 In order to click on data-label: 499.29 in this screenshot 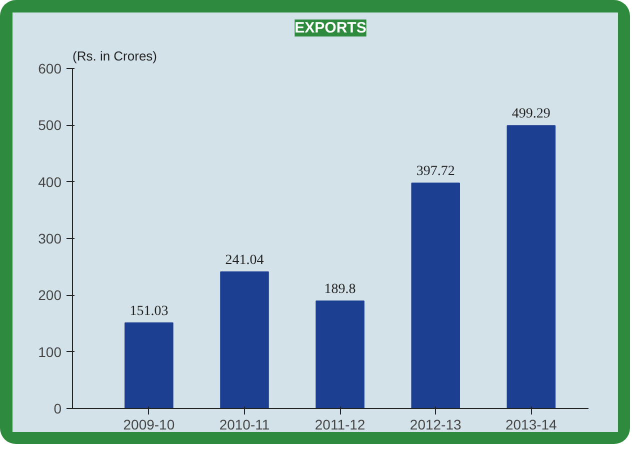, I will do `click(531, 114)`.